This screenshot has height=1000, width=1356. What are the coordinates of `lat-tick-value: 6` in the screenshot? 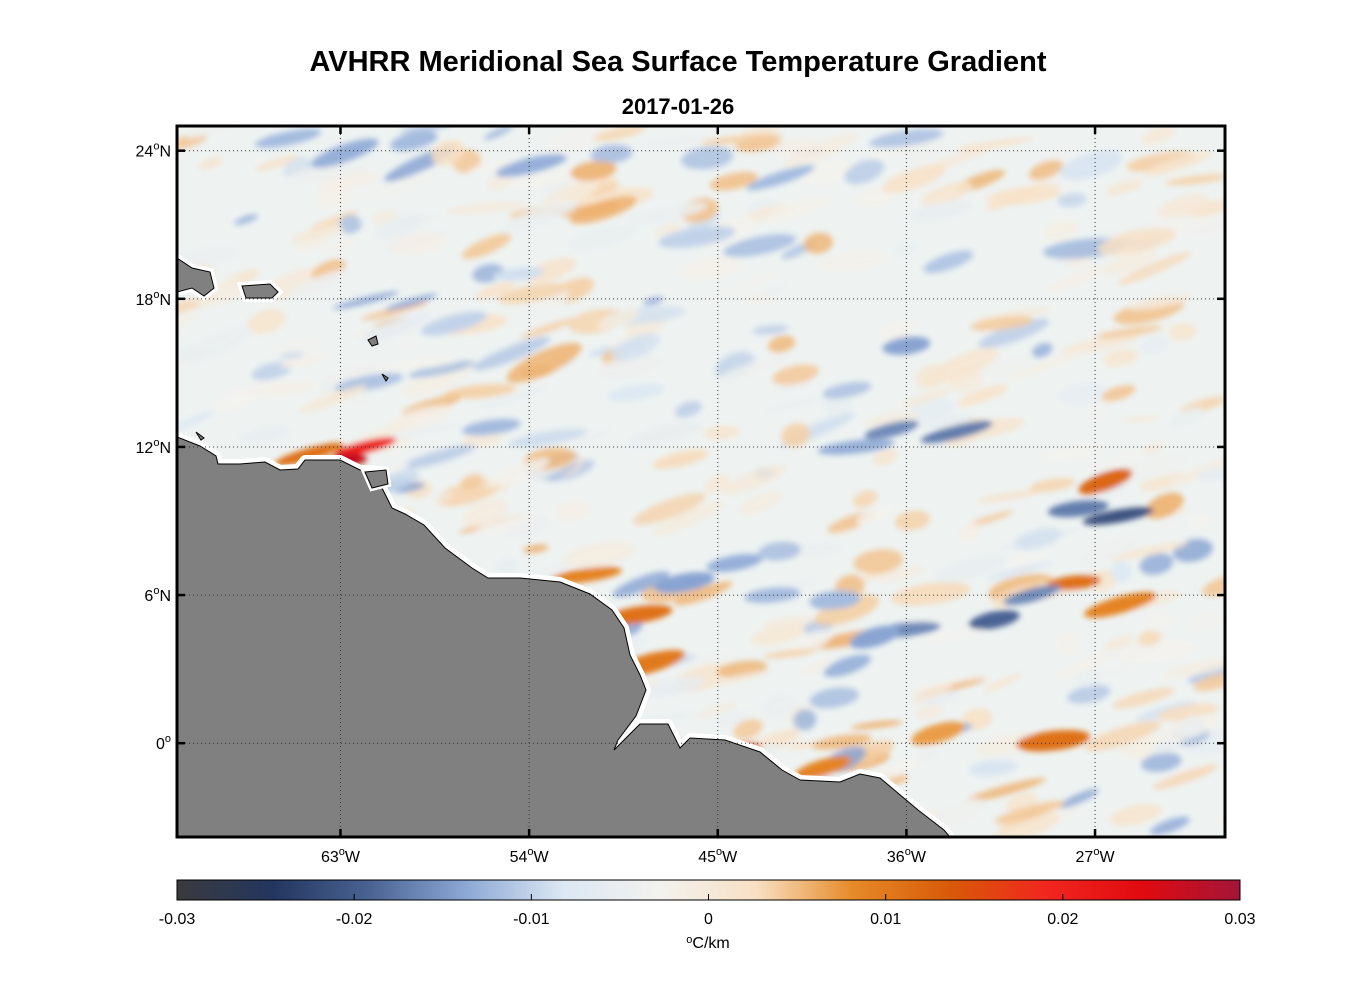 It's located at (148, 596).